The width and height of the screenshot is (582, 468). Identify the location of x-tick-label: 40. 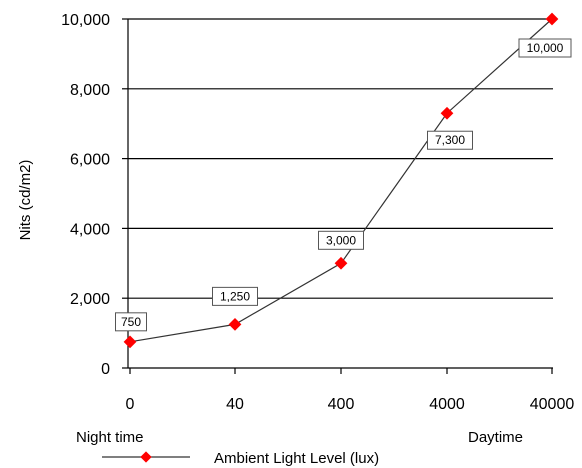
(235, 404).